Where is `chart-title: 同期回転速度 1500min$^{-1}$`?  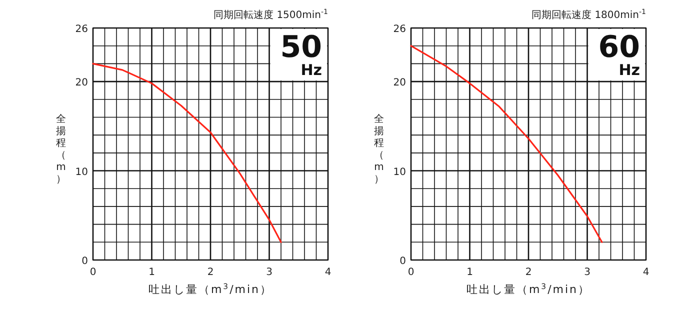 chart-title: 同期回転速度 1500min$^{-1}$ is located at coordinates (271, 14).